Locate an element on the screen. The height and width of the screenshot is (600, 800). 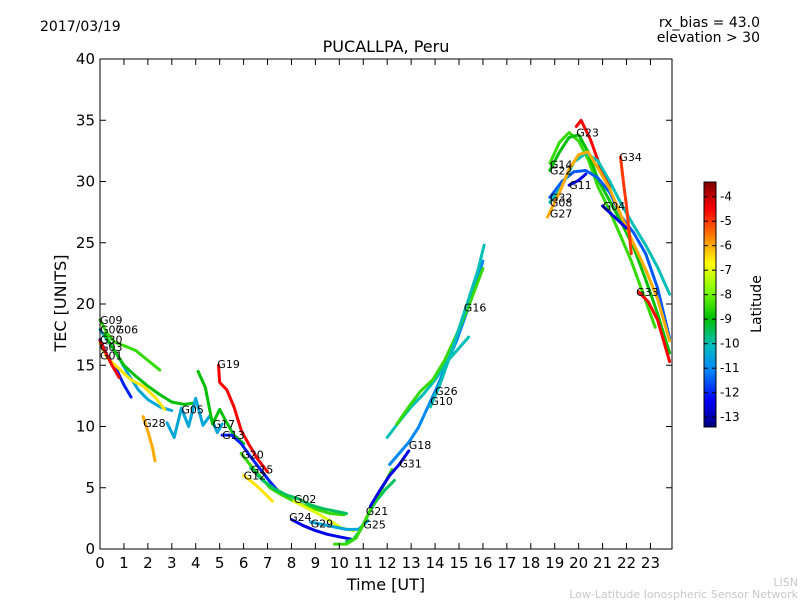
satellite-label-G14: G14 is located at coordinates (561, 164).